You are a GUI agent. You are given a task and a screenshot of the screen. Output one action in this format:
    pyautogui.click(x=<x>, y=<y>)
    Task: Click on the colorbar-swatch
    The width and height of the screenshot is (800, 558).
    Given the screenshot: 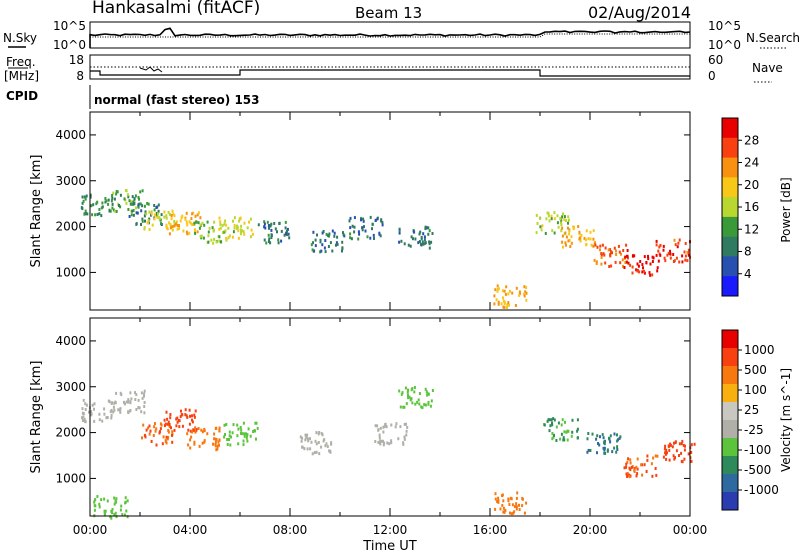 What is the action you would take?
    pyautogui.click(x=730, y=246)
    